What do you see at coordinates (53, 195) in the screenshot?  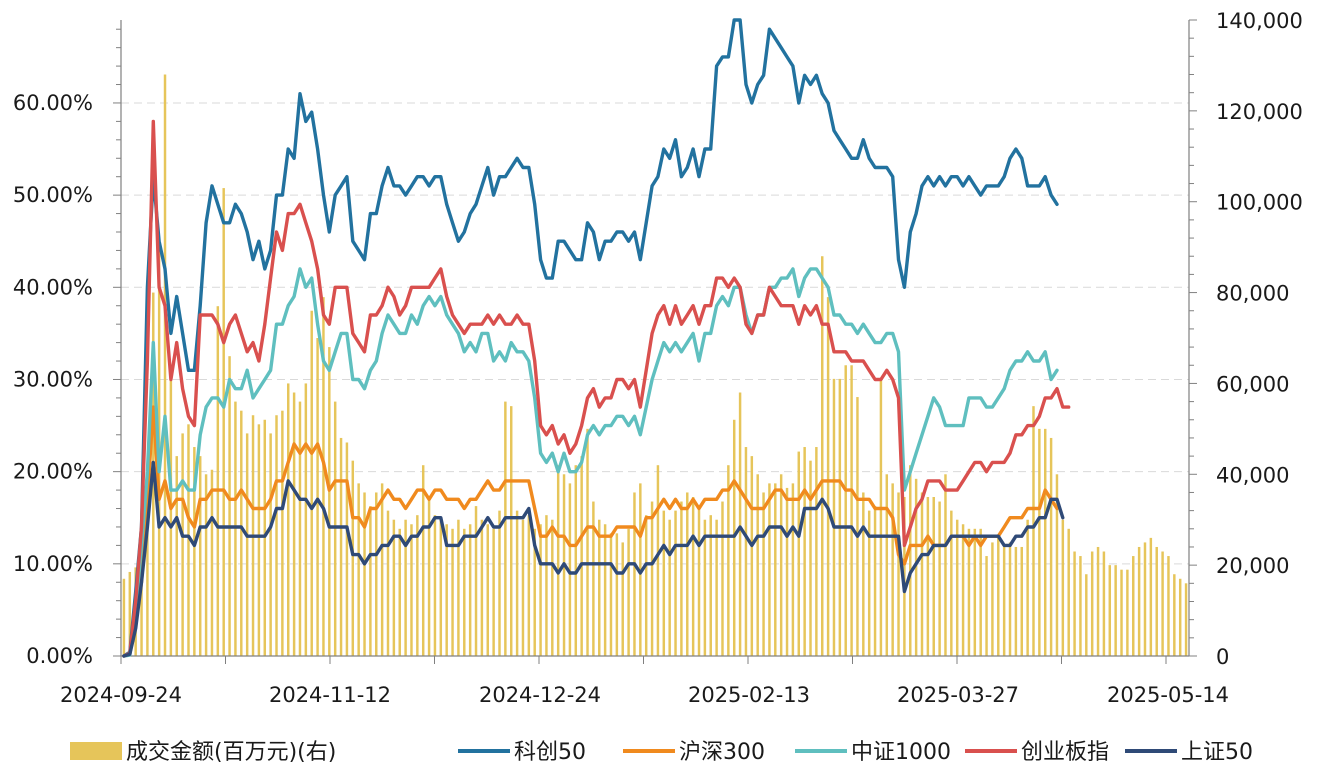 I see `left-axis-label: 50.00%` at bounding box center [53, 195].